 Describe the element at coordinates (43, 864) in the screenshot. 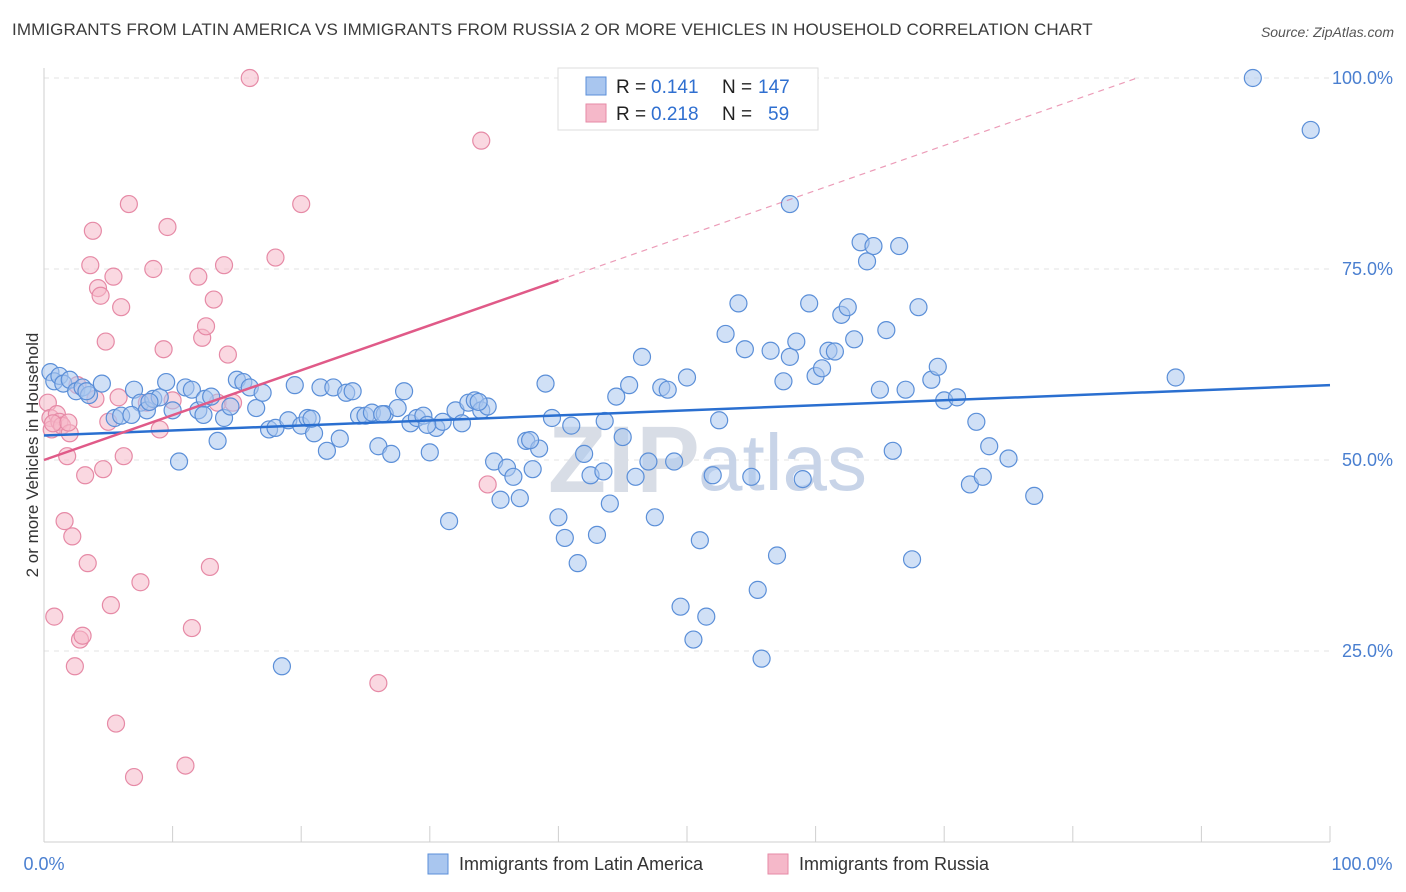

I see `x-tick-label-min: 0.0%` at that location.